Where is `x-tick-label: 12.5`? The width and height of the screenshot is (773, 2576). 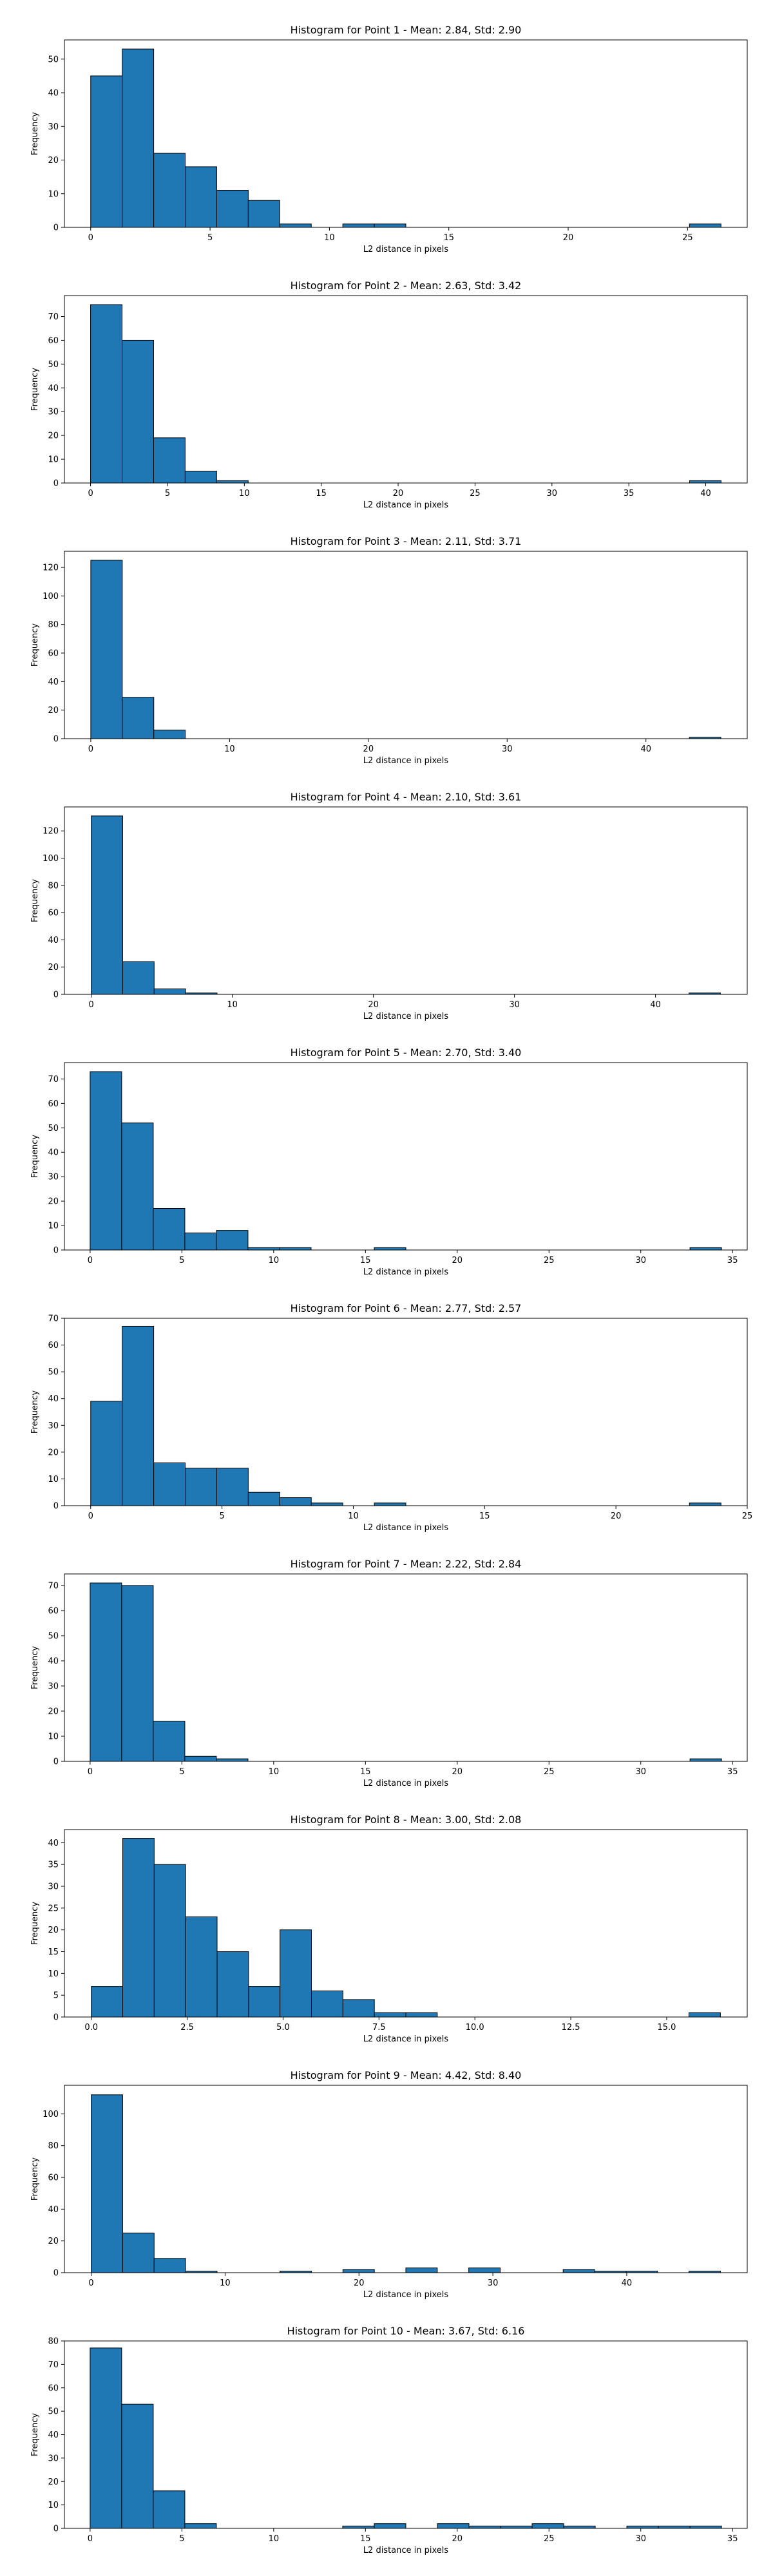 x-tick-label: 12.5 is located at coordinates (571, 2028).